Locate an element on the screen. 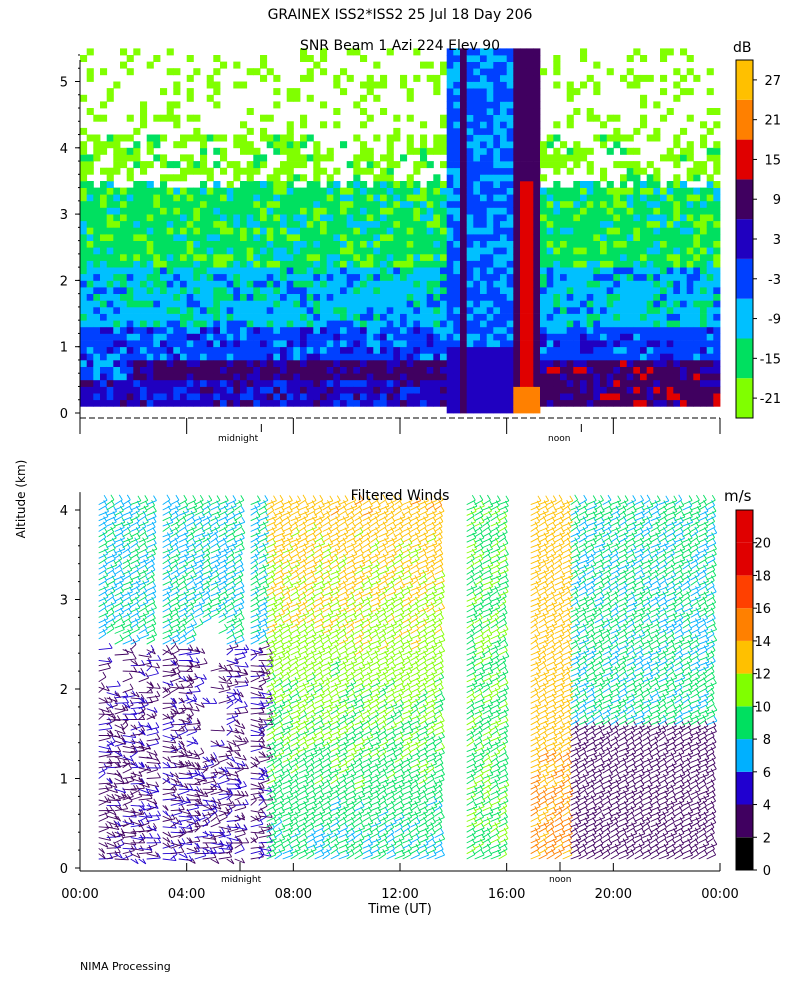 The height and width of the screenshot is (1000, 800). snr-y-tick-label: 0 is located at coordinates (64, 414).